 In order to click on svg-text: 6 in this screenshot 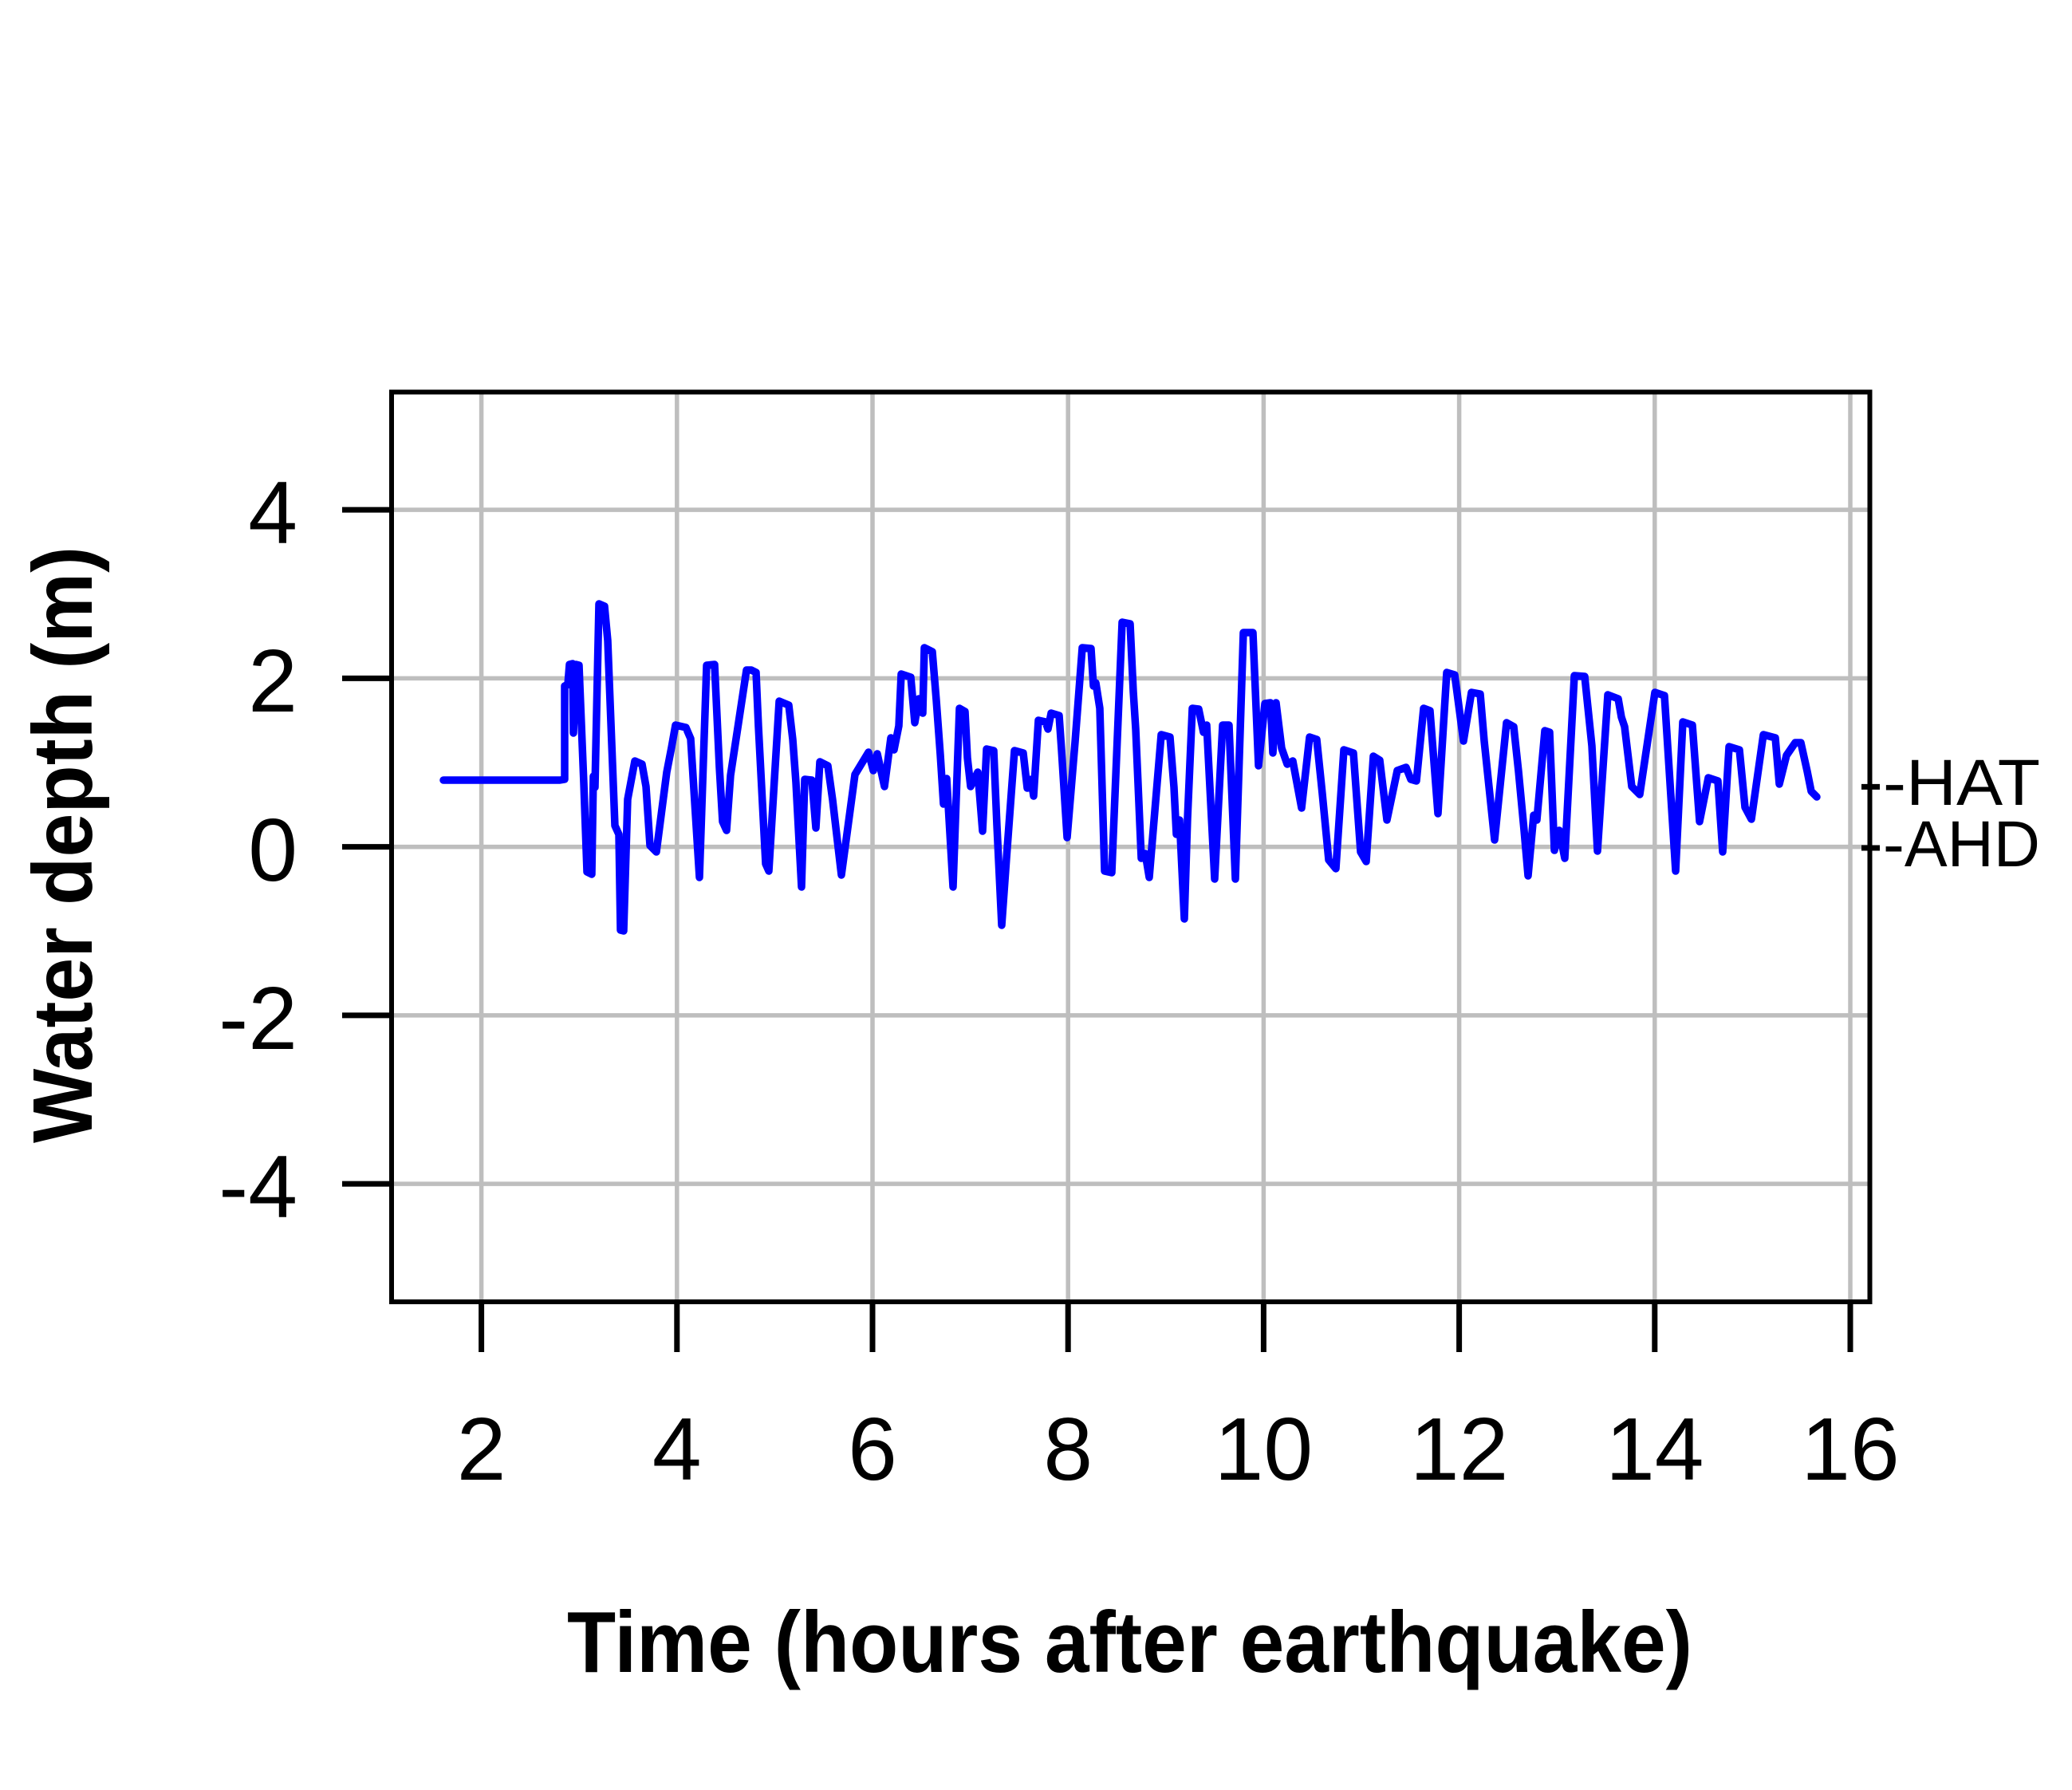, I will do `click(873, 1449)`.